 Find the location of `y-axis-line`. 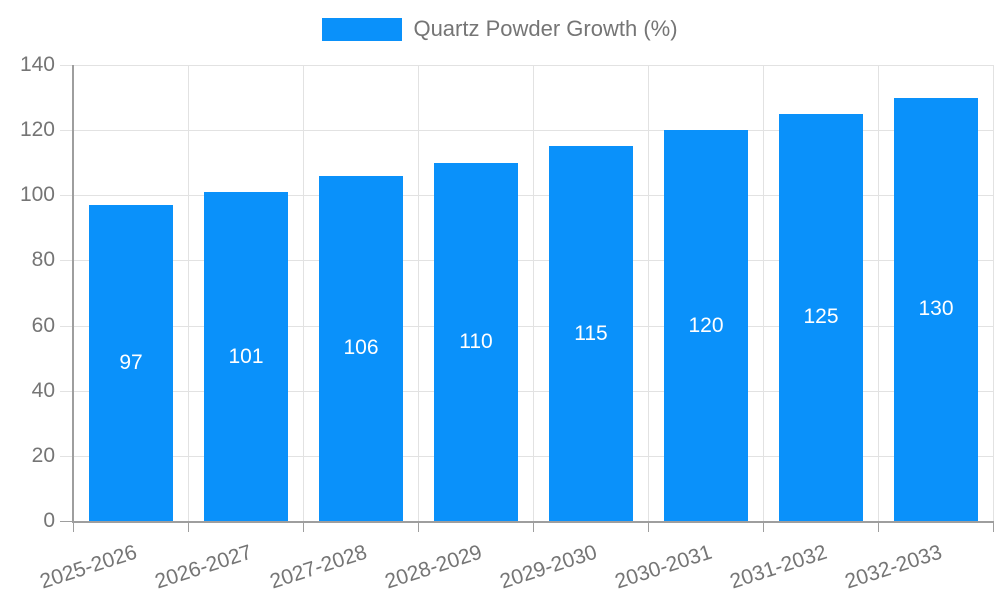

y-axis-line is located at coordinates (73, 293).